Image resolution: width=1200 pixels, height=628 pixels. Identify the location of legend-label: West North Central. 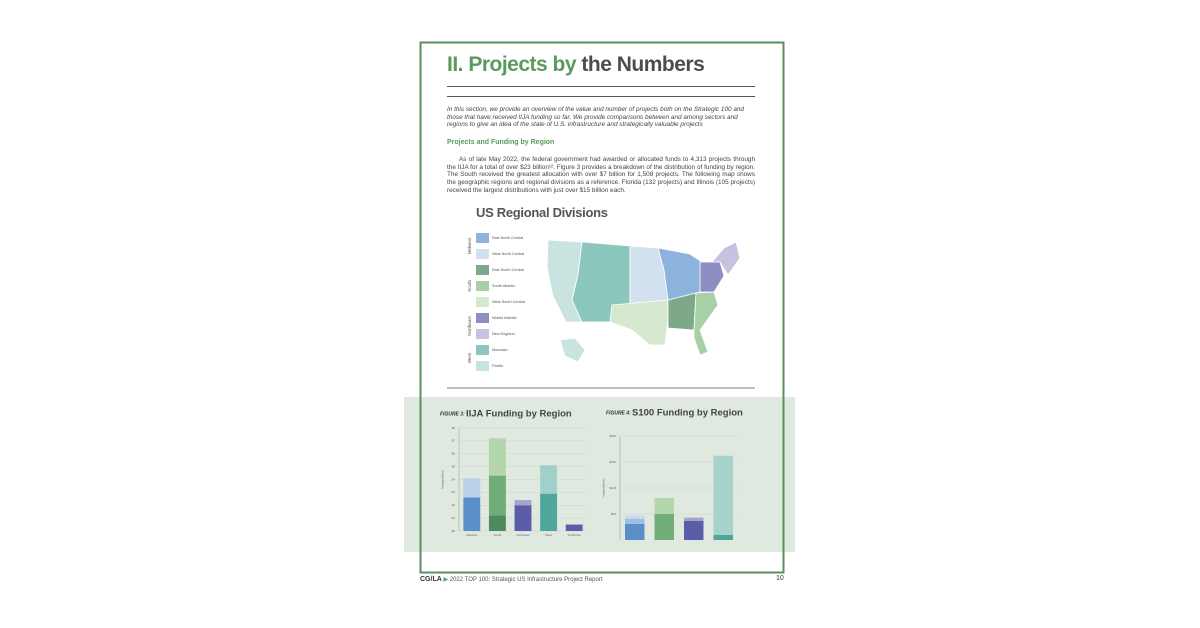
(508, 254).